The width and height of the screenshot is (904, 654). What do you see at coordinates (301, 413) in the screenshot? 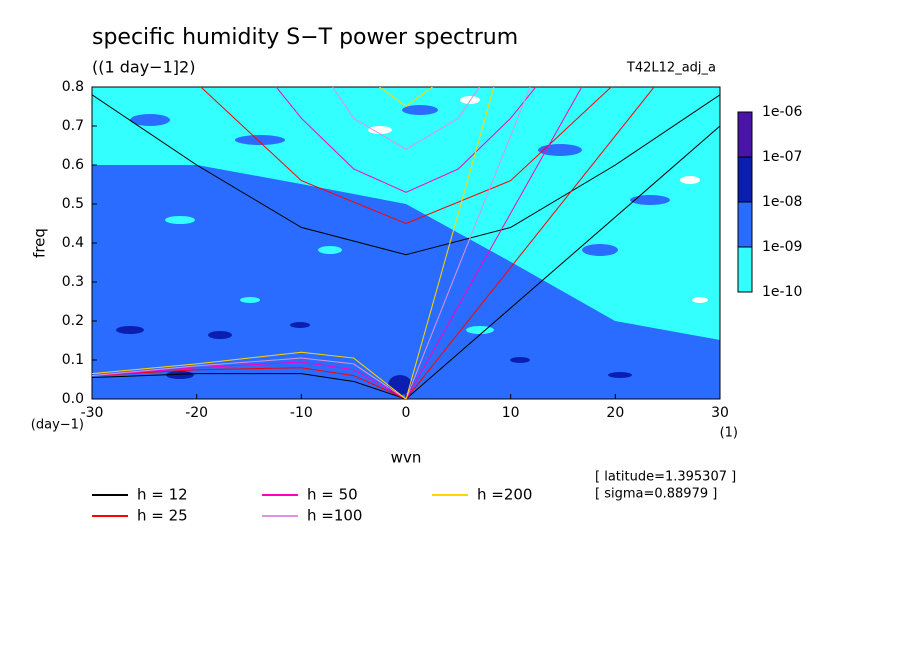
I see `x-tick-label: -10` at bounding box center [301, 413].